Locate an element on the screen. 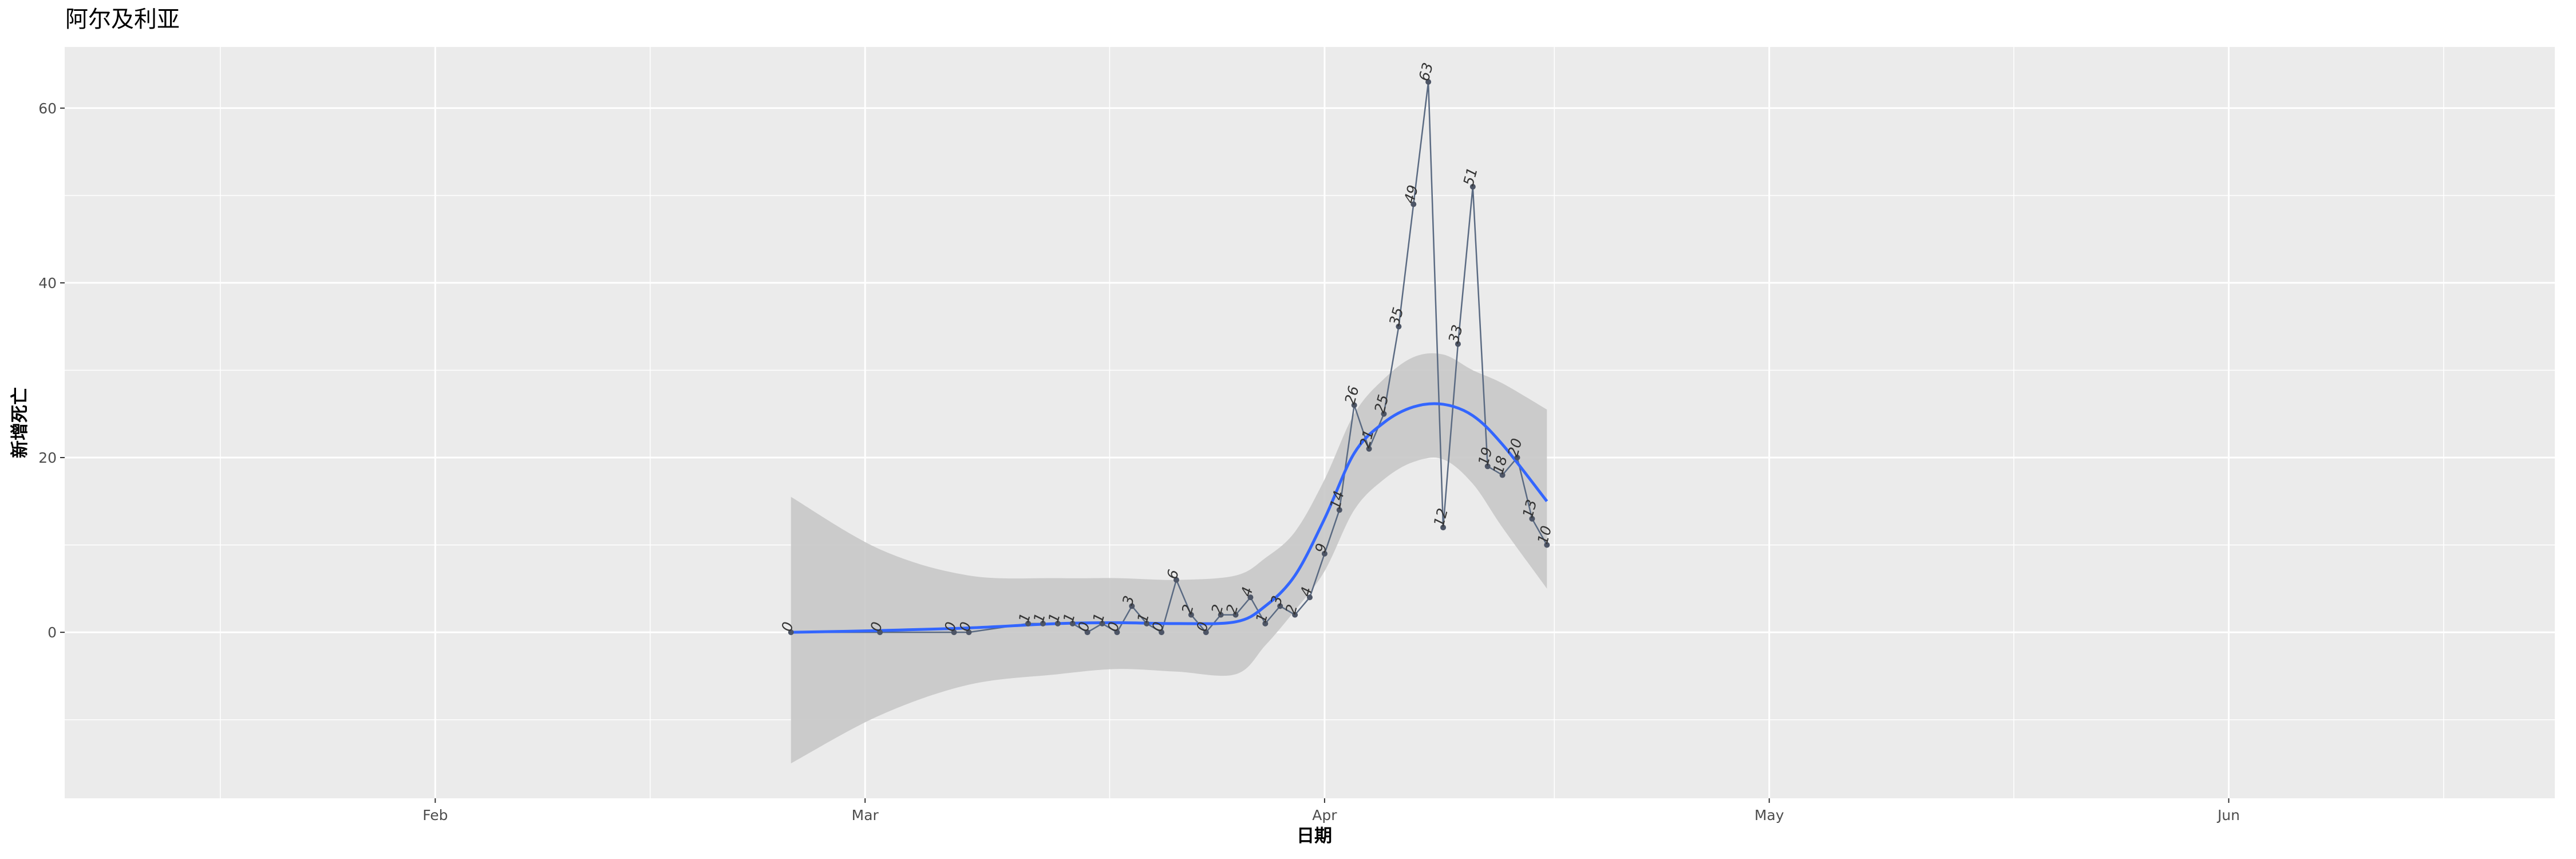  chart-title: 阿尔及利亚 is located at coordinates (122, 19).